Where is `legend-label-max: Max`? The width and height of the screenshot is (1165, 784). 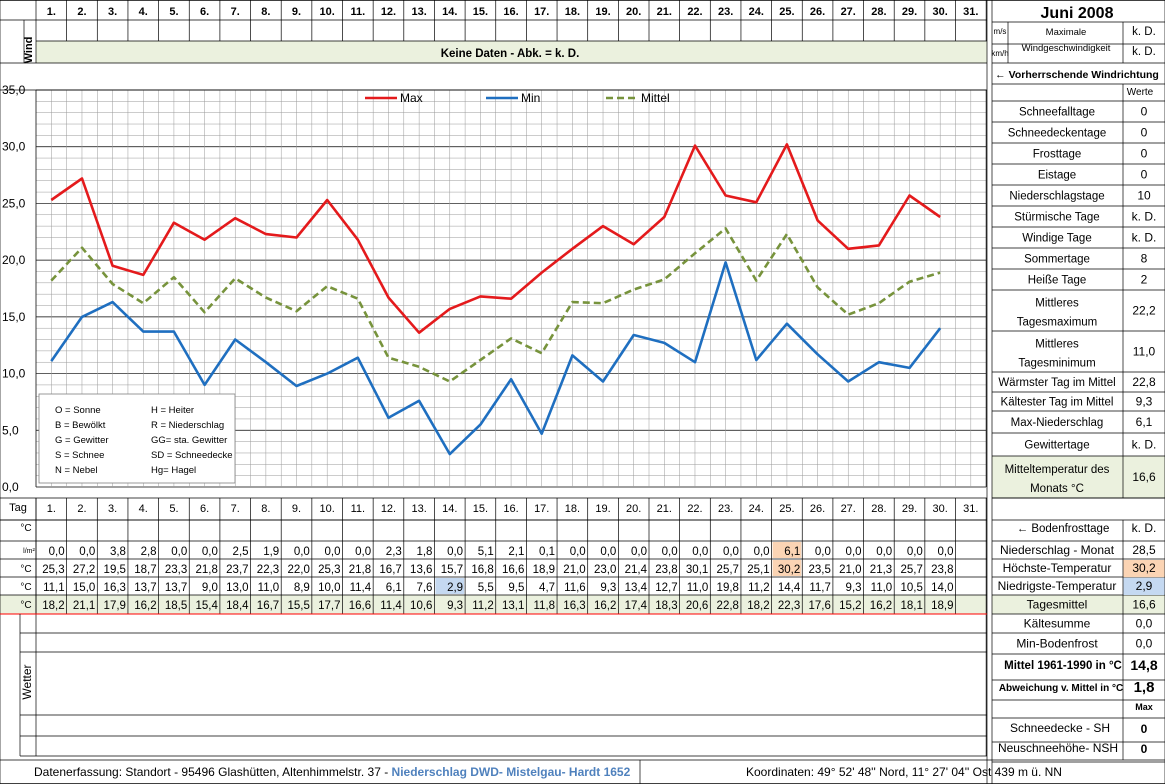 legend-label-max: Max is located at coordinates (411, 98).